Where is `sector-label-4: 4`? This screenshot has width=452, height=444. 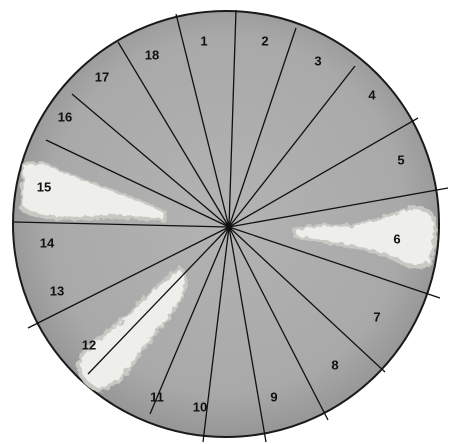 sector-label-4: 4 is located at coordinates (372, 94).